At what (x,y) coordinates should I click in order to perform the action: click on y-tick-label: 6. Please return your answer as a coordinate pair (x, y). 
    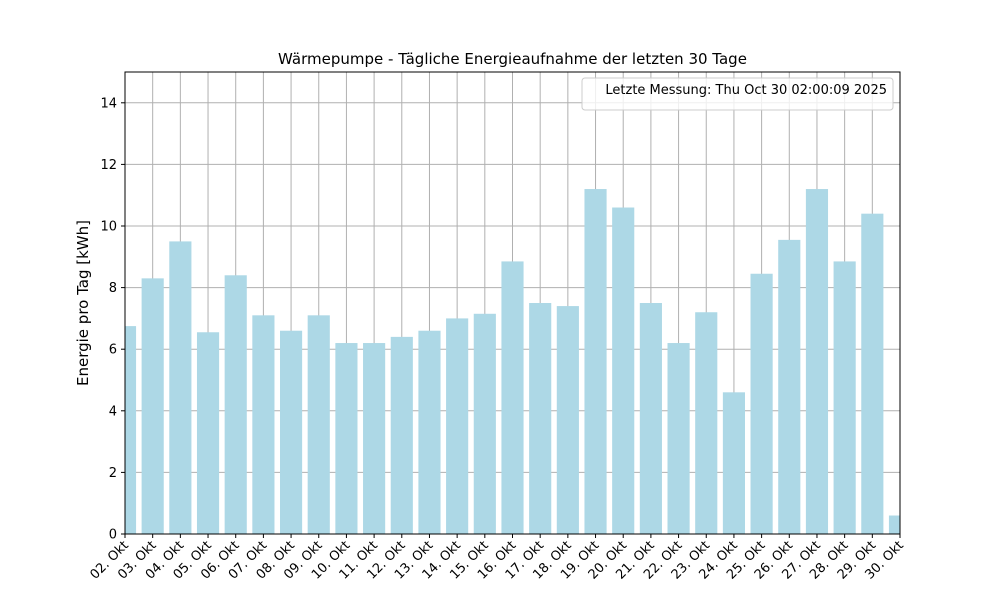
    Looking at the image, I should click on (113, 350).